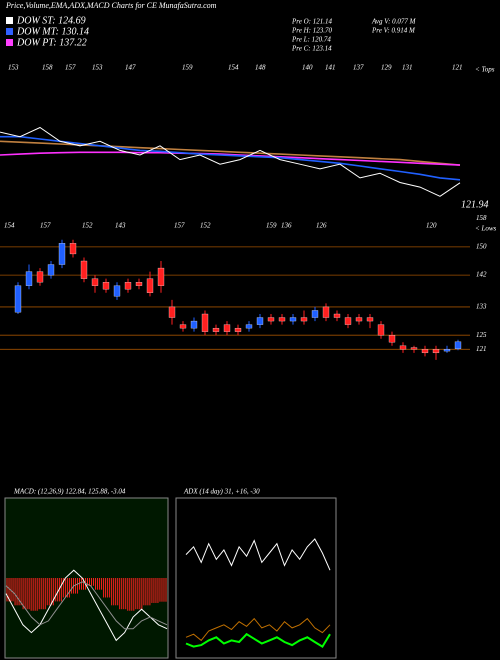 The width and height of the screenshot is (500, 660). Describe the element at coordinates (486, 229) in the screenshot. I see `lows-label: < Lows` at that location.